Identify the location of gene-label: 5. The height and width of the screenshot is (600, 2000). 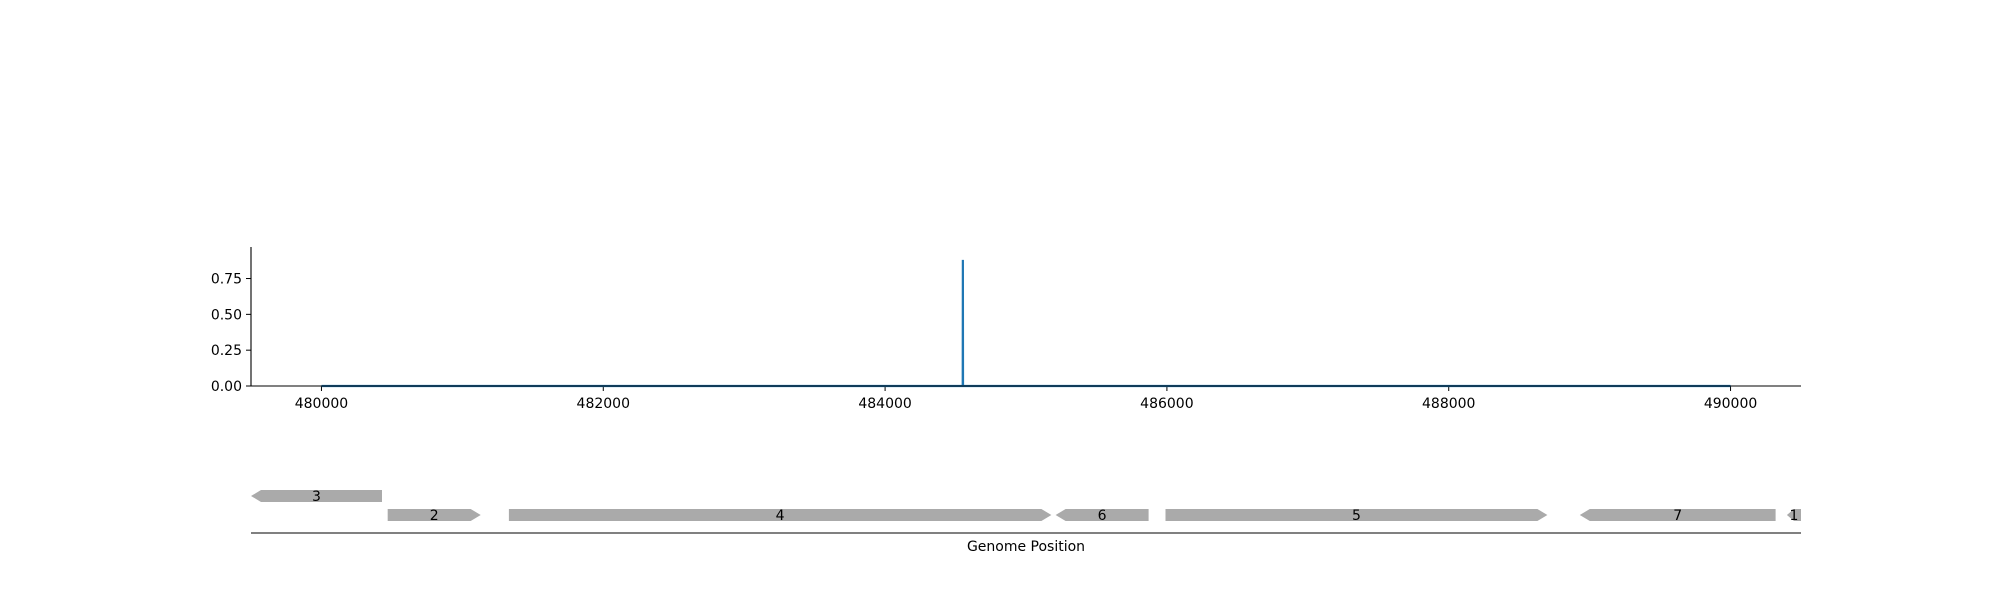
(1356, 516).